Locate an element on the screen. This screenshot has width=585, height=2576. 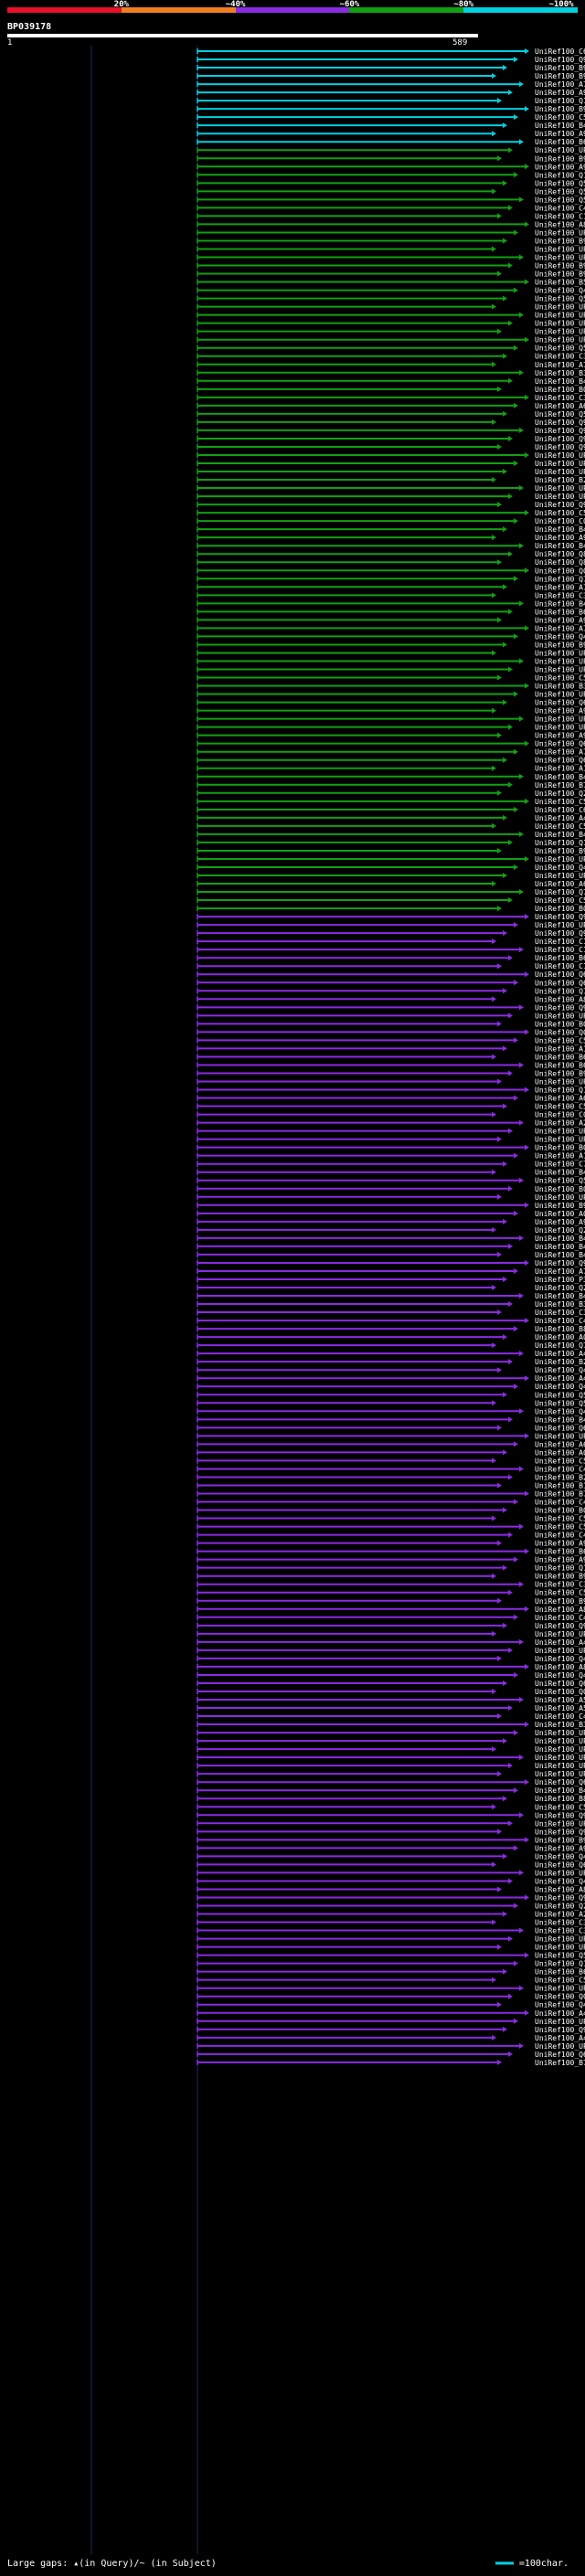
hit-label: UniRef100_A4S3N6 is located at coordinates (560, 1642).